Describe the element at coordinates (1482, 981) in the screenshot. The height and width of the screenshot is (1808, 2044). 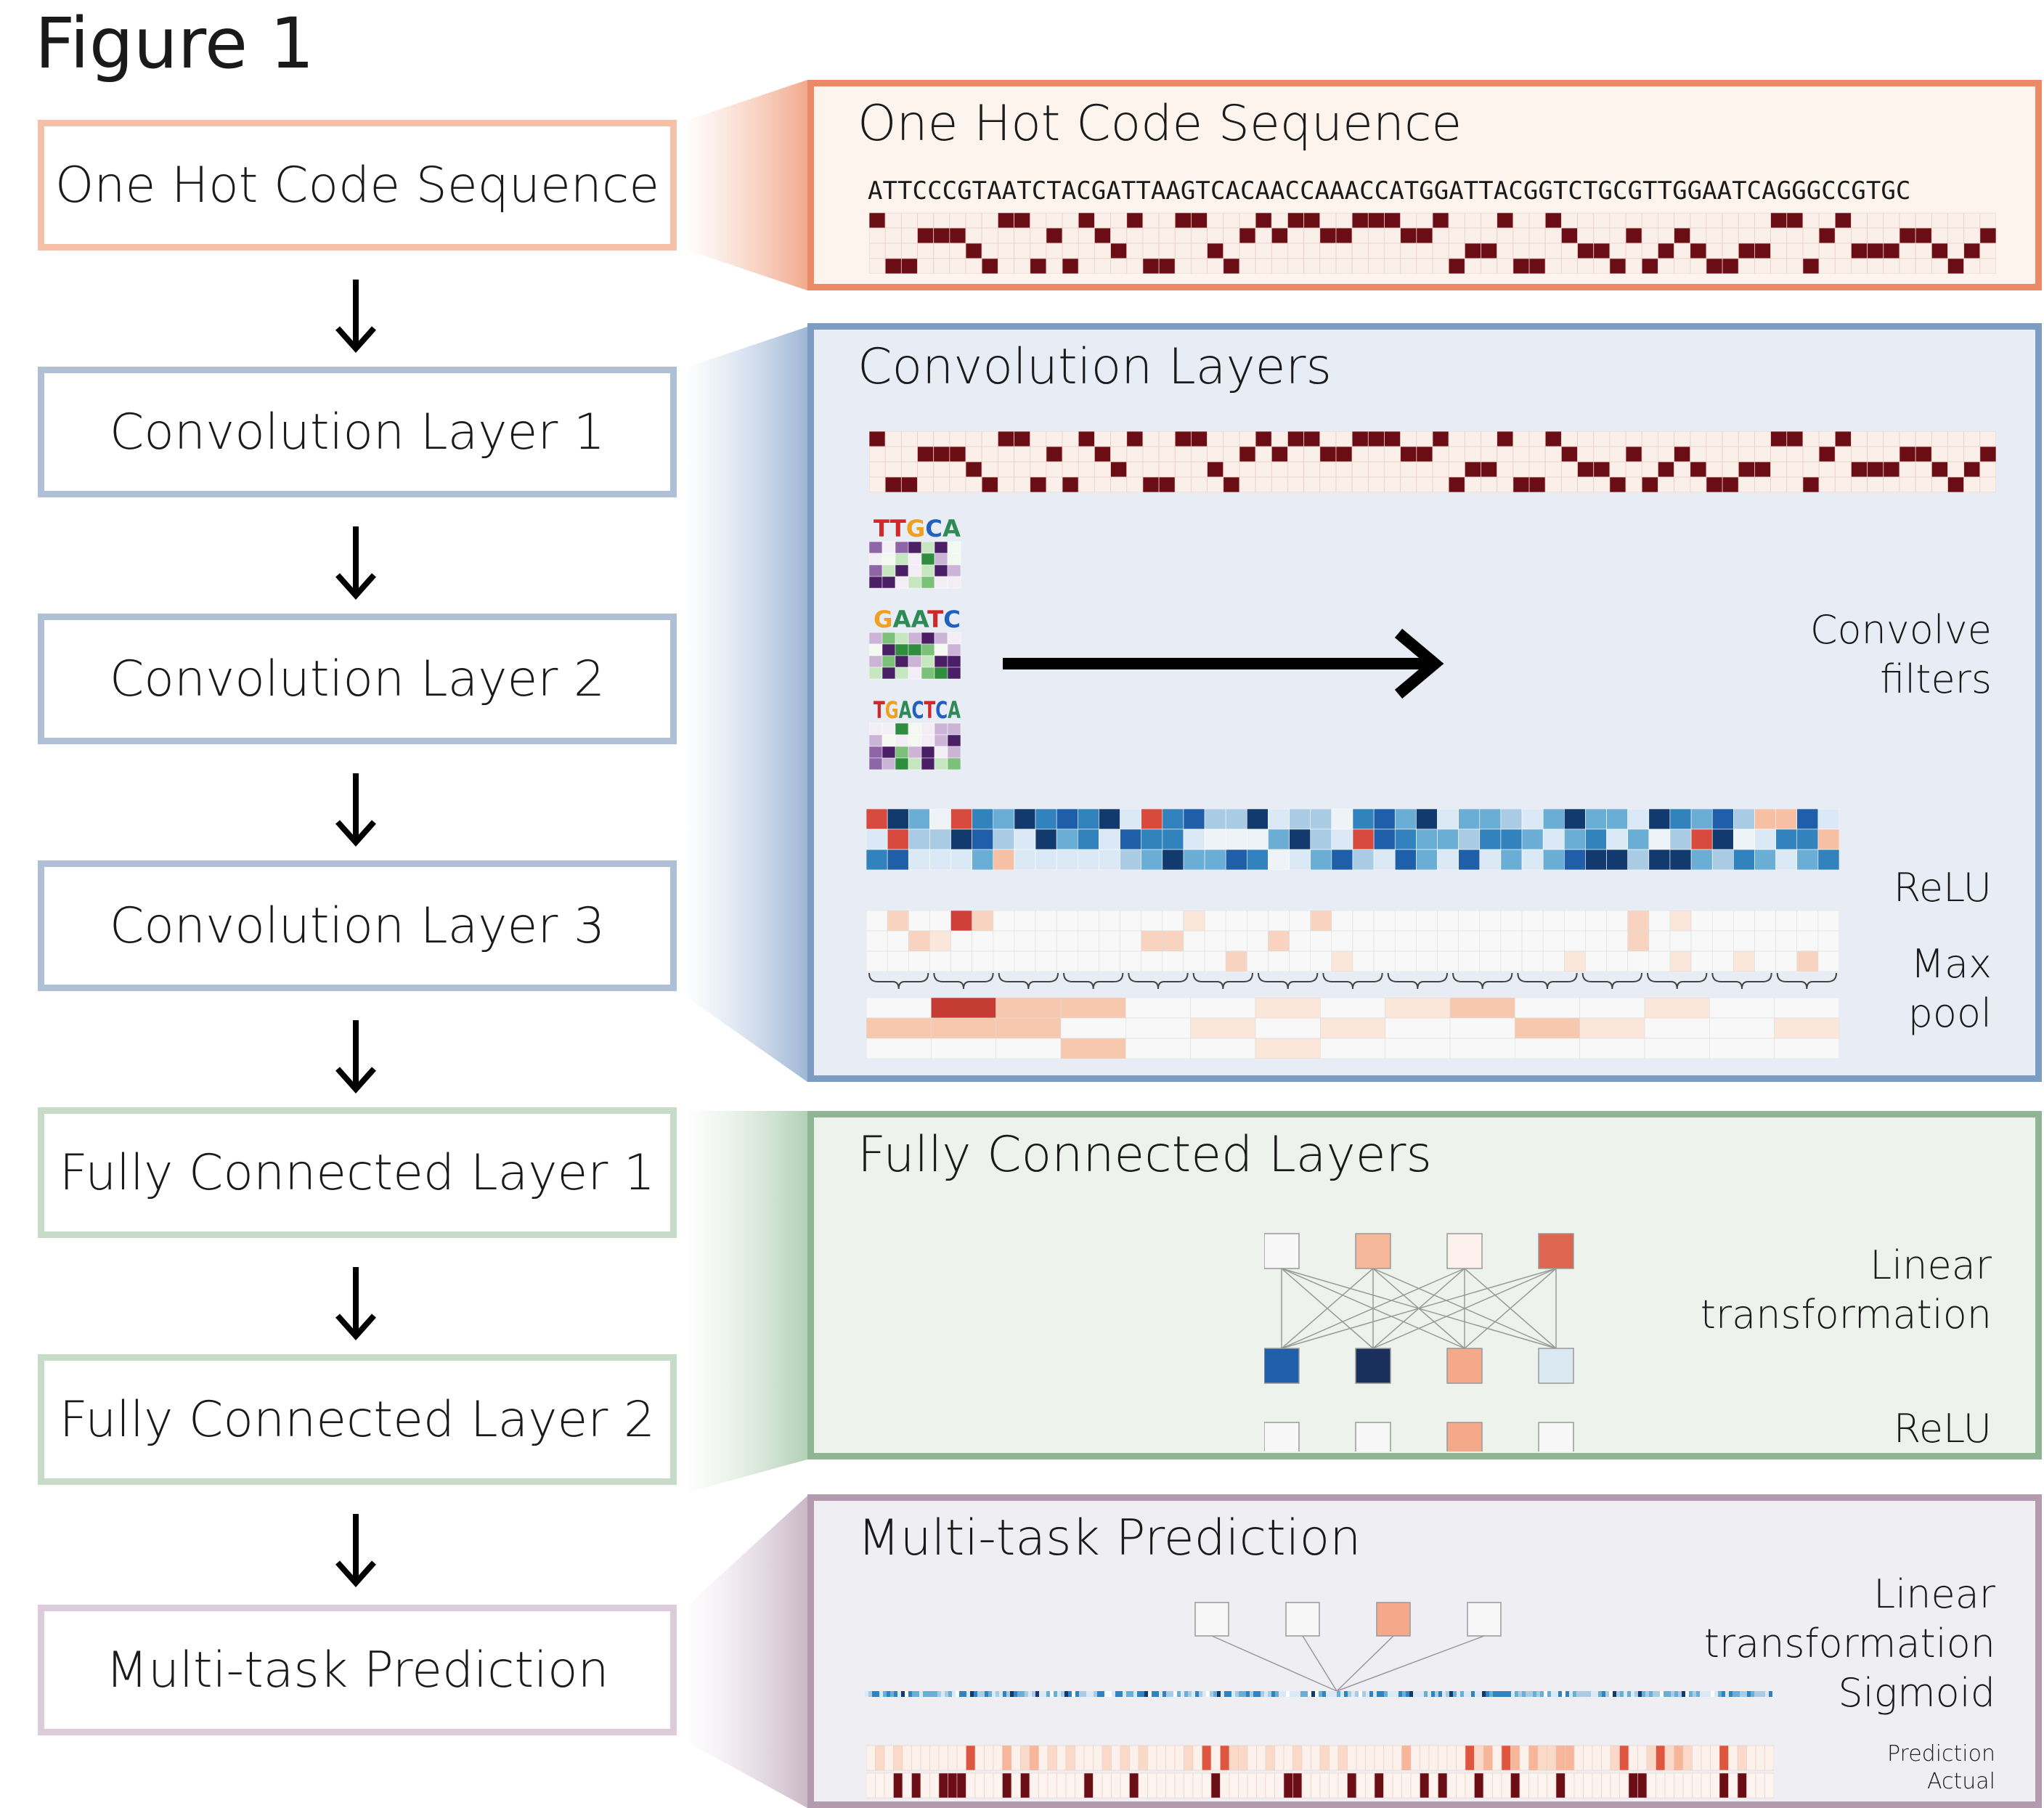
I see `pool-brace` at that location.